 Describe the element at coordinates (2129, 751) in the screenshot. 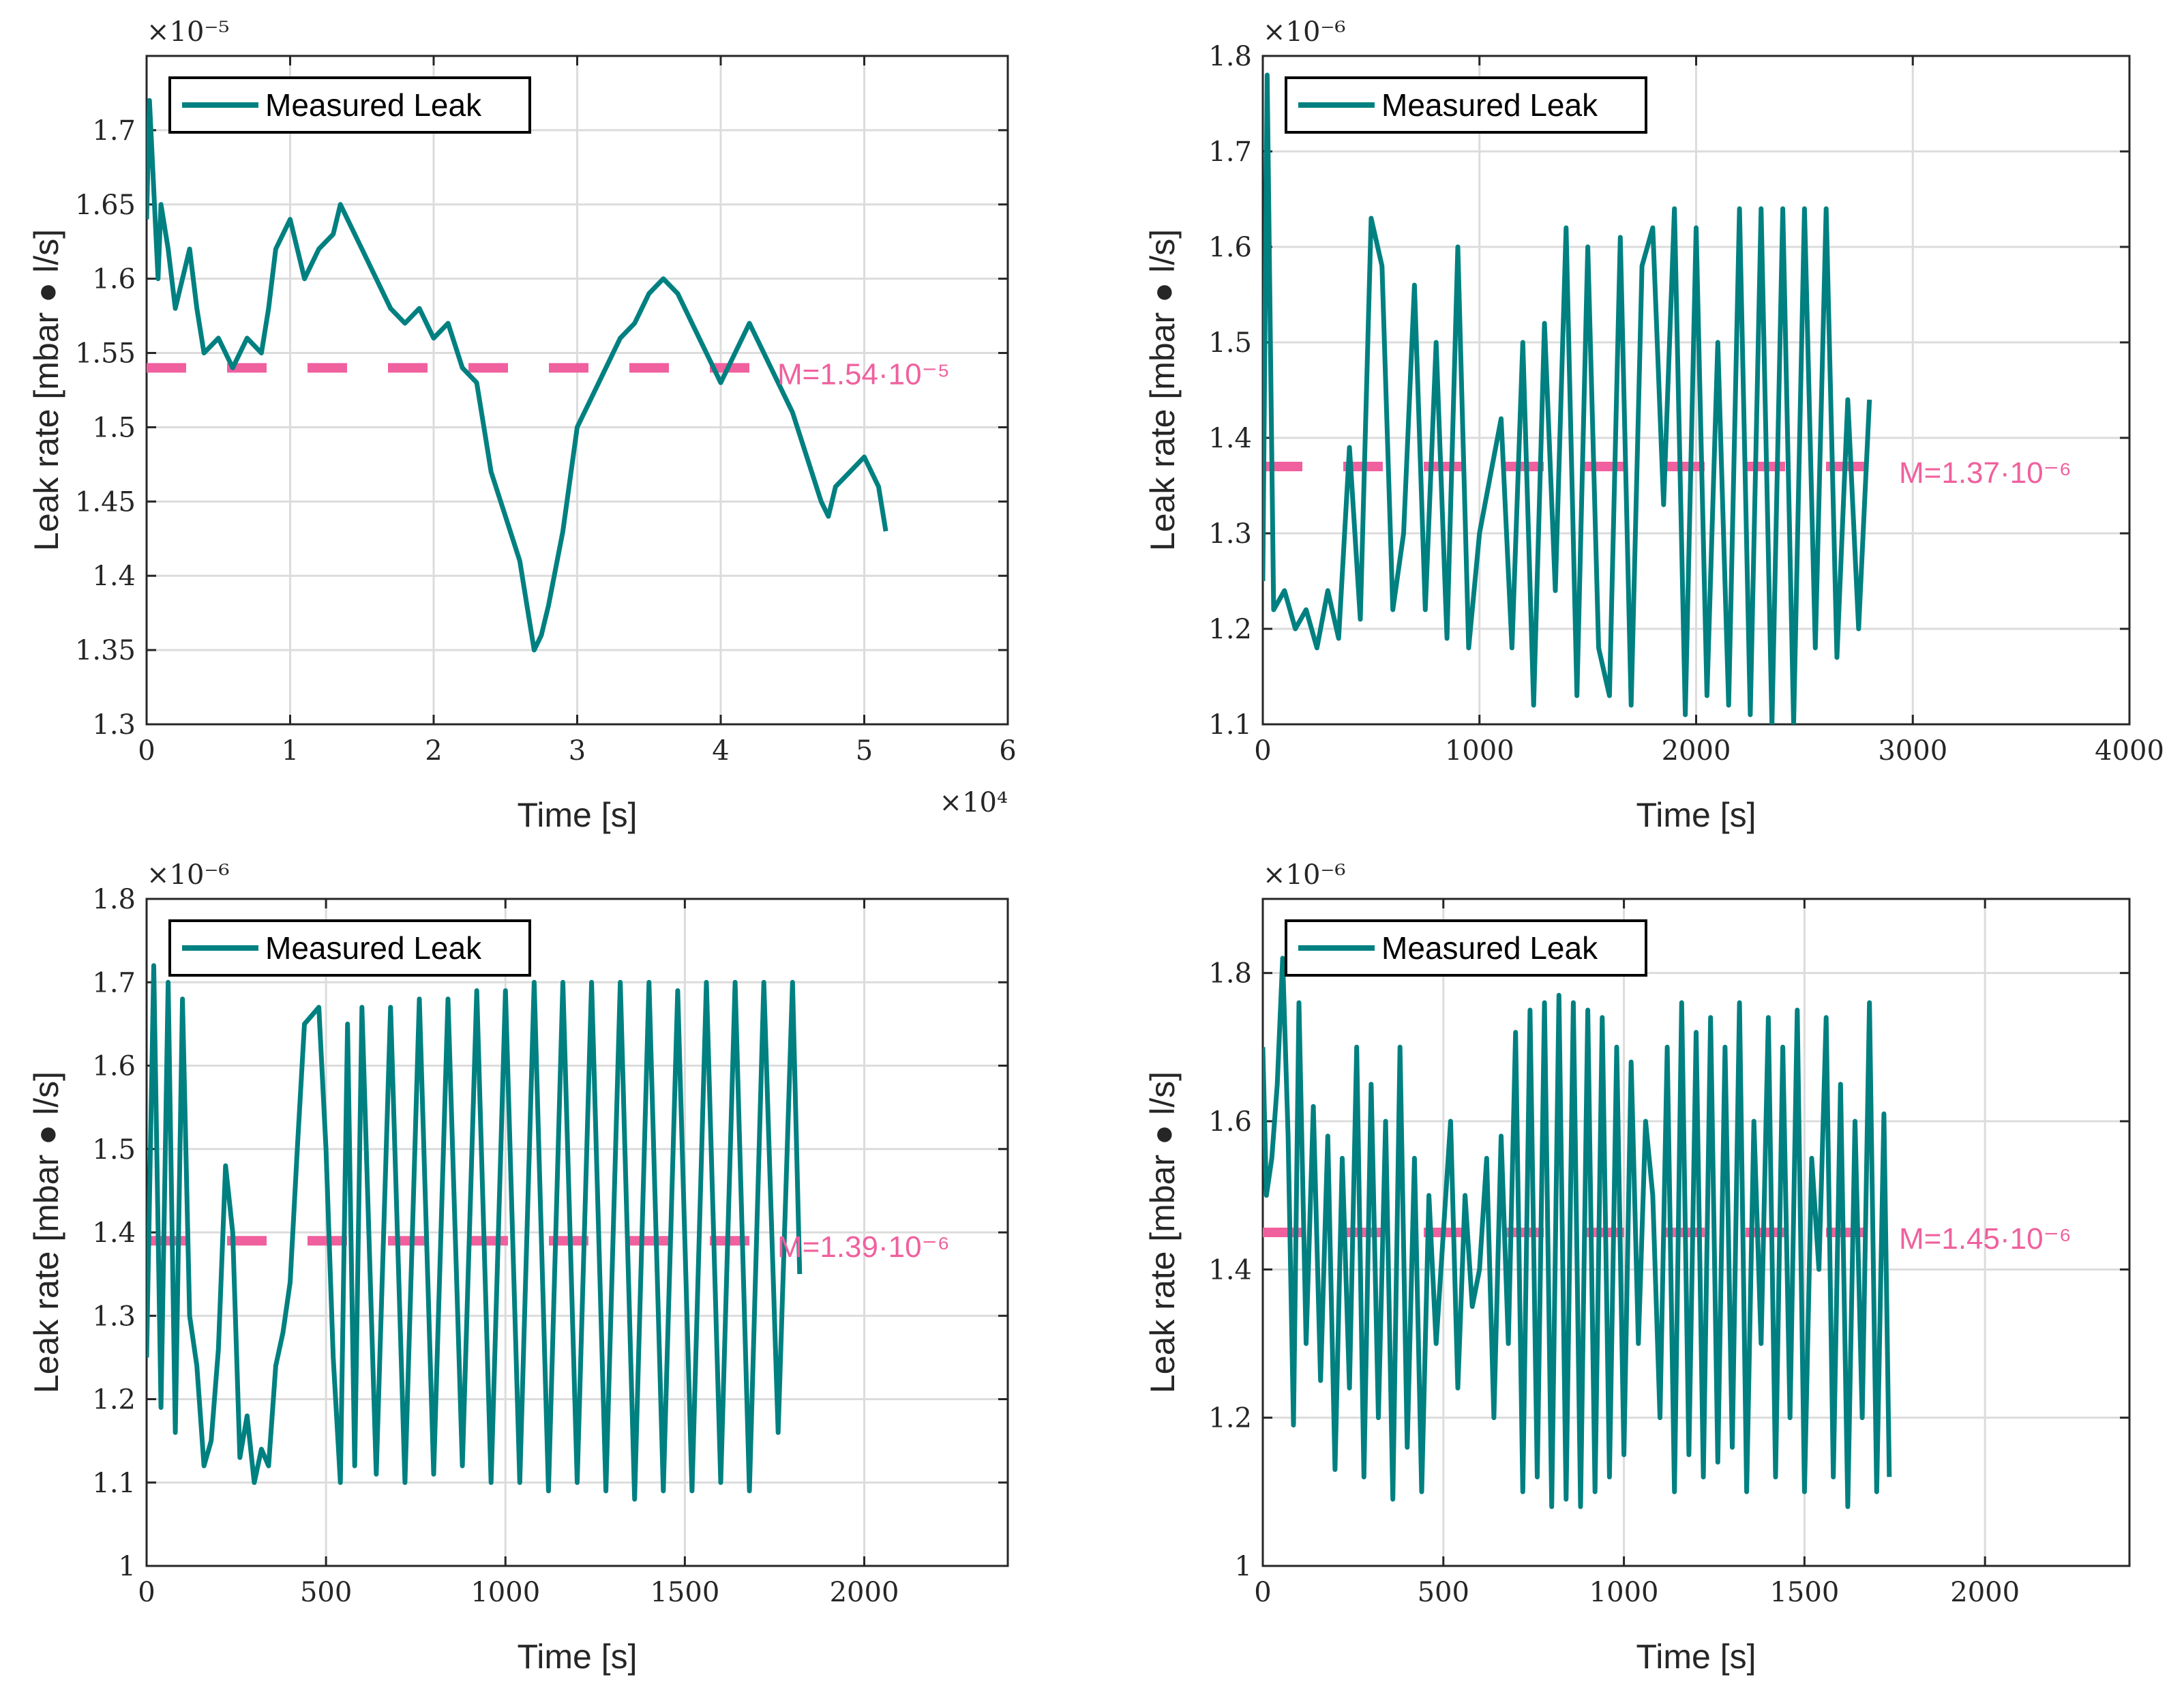

I see `x-tick-label: 4000` at that location.